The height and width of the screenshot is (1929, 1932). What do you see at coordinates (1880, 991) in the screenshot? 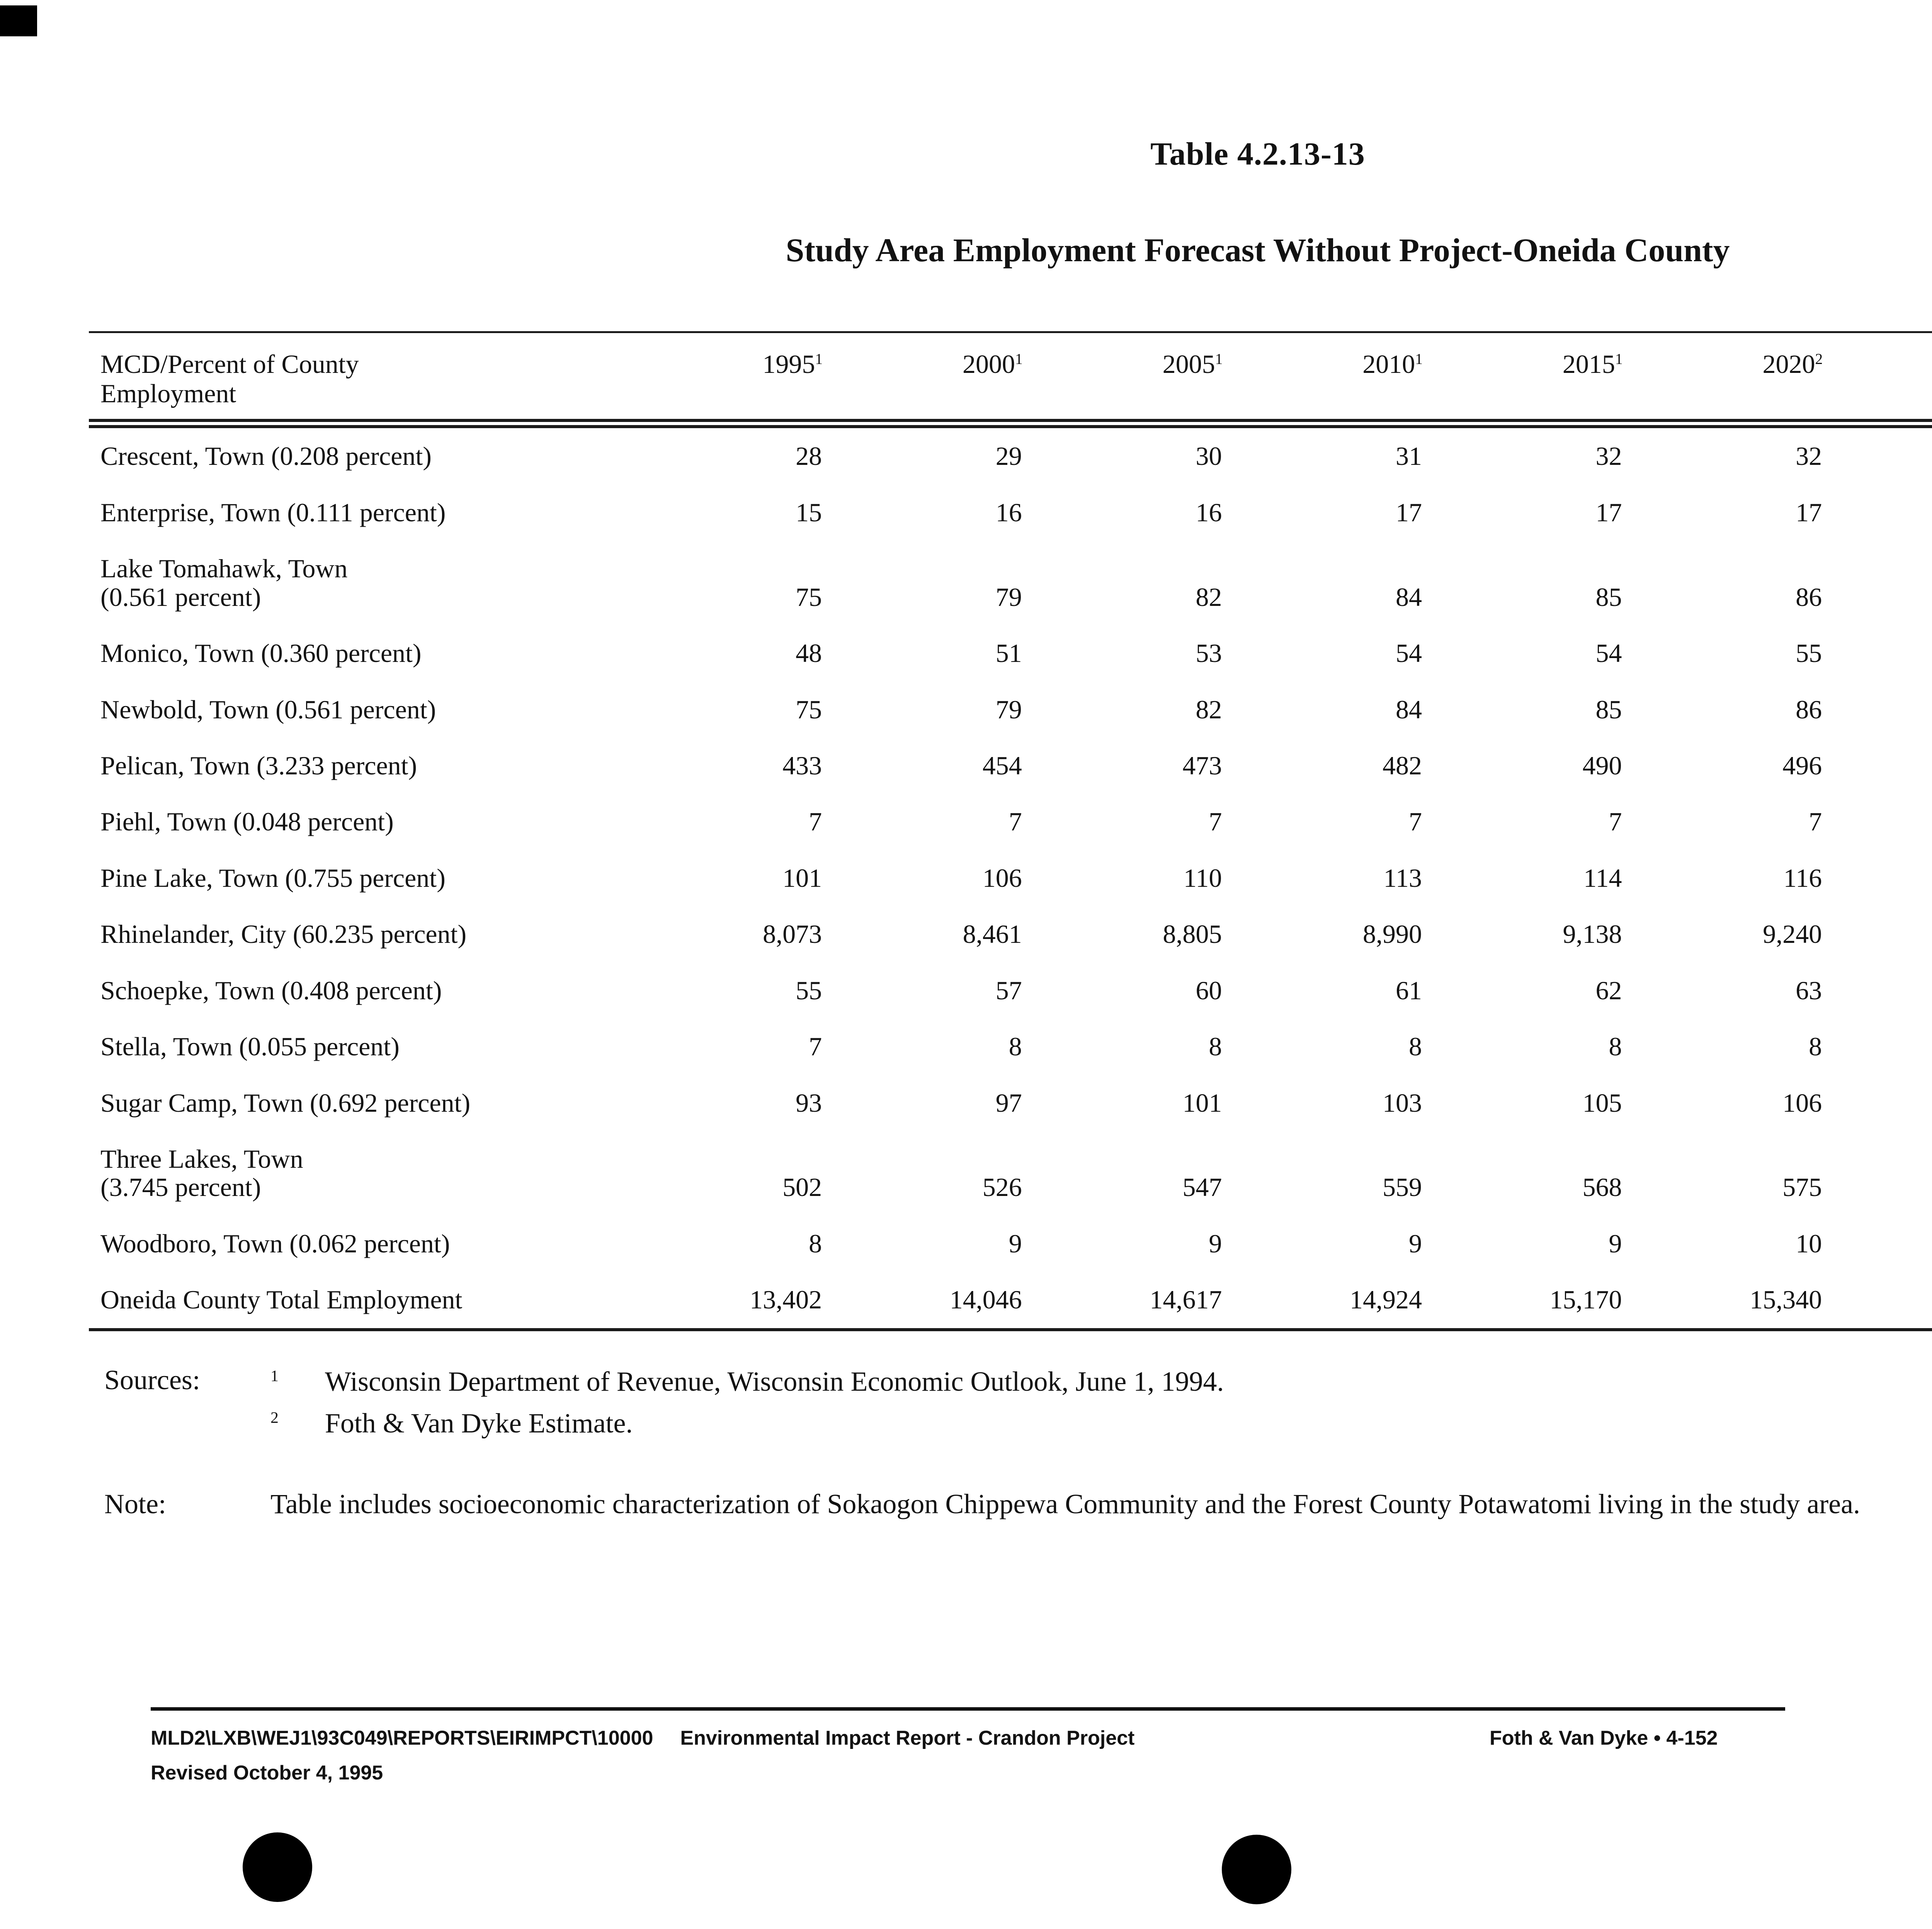
I see `value-cell: 62` at bounding box center [1880, 991].